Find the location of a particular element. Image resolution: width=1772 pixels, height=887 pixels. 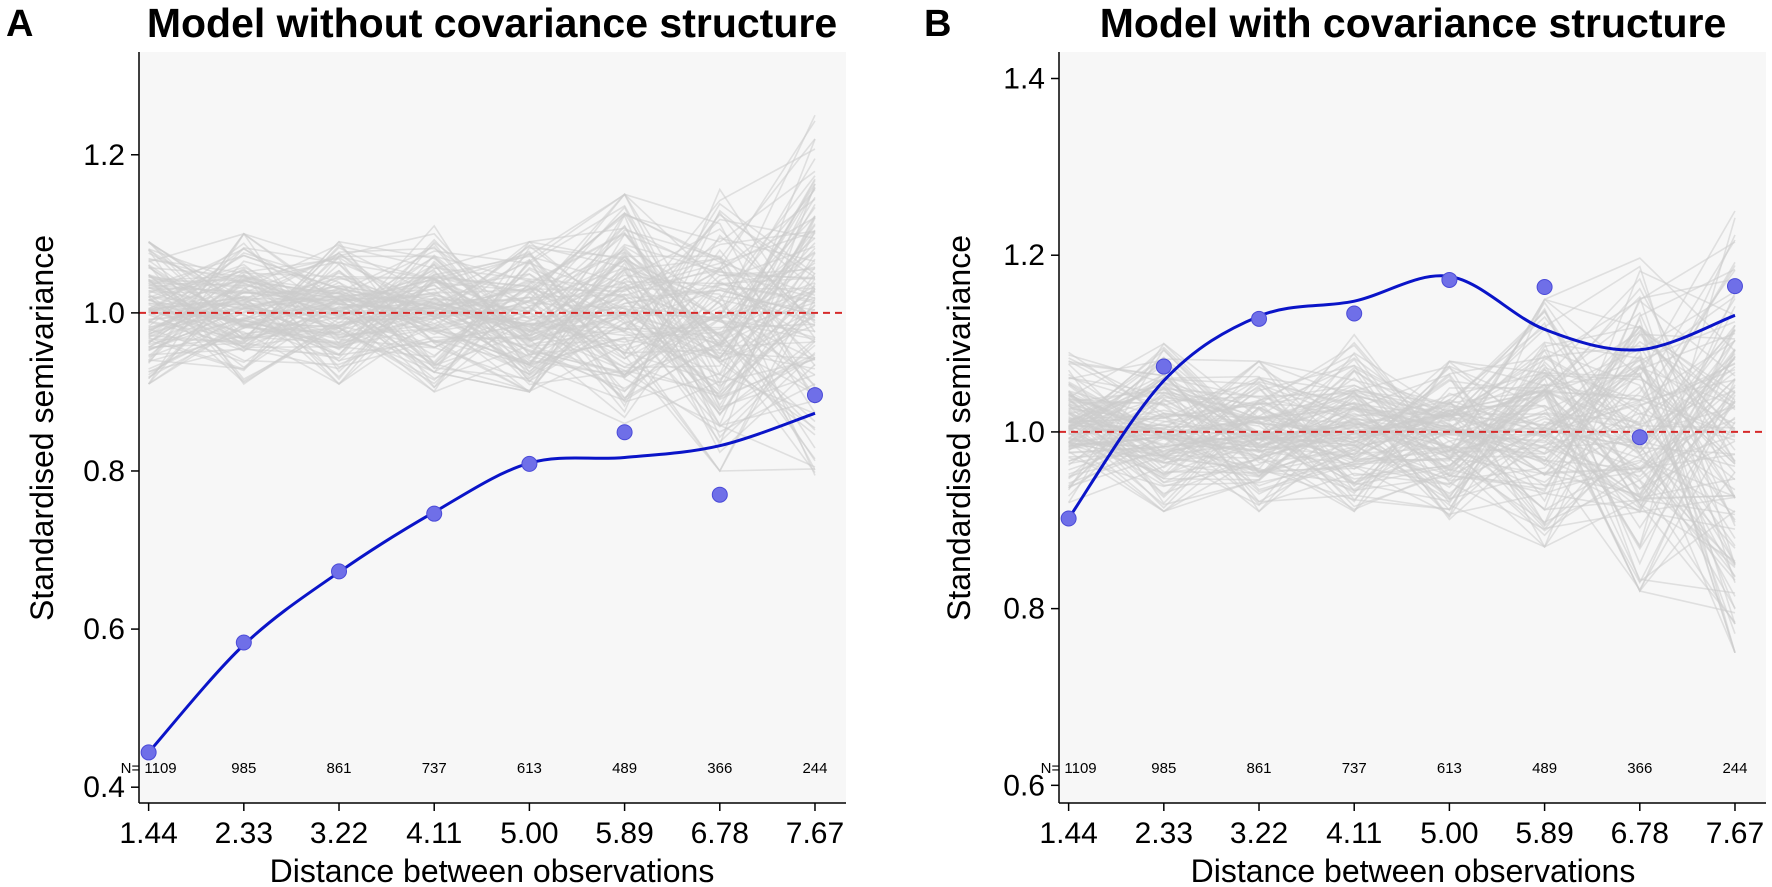

x-tick-label: 5.00 is located at coordinates (529, 833).